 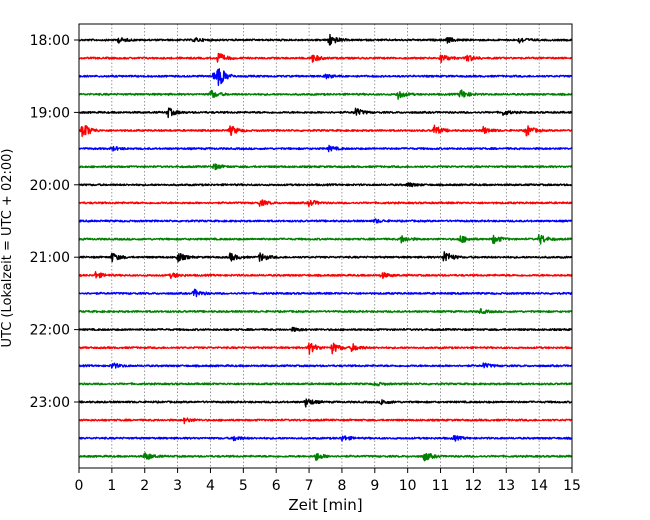 I want to click on x-tick-label: 13, so click(x=506, y=486).